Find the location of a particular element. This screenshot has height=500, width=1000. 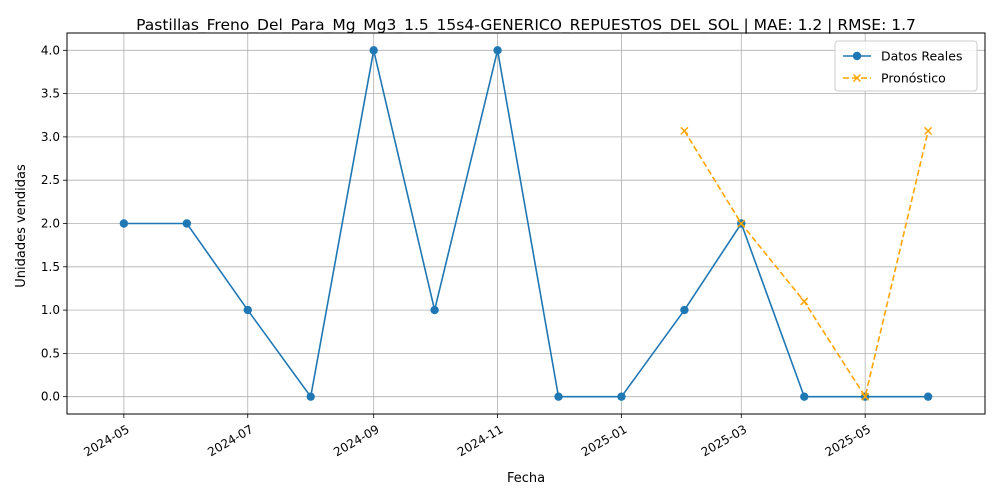

y-axis-ticks: 0.0 0.5 1.0 1.5 2.0 2.5 3.0 3.5 4.0 is located at coordinates (54, 223).